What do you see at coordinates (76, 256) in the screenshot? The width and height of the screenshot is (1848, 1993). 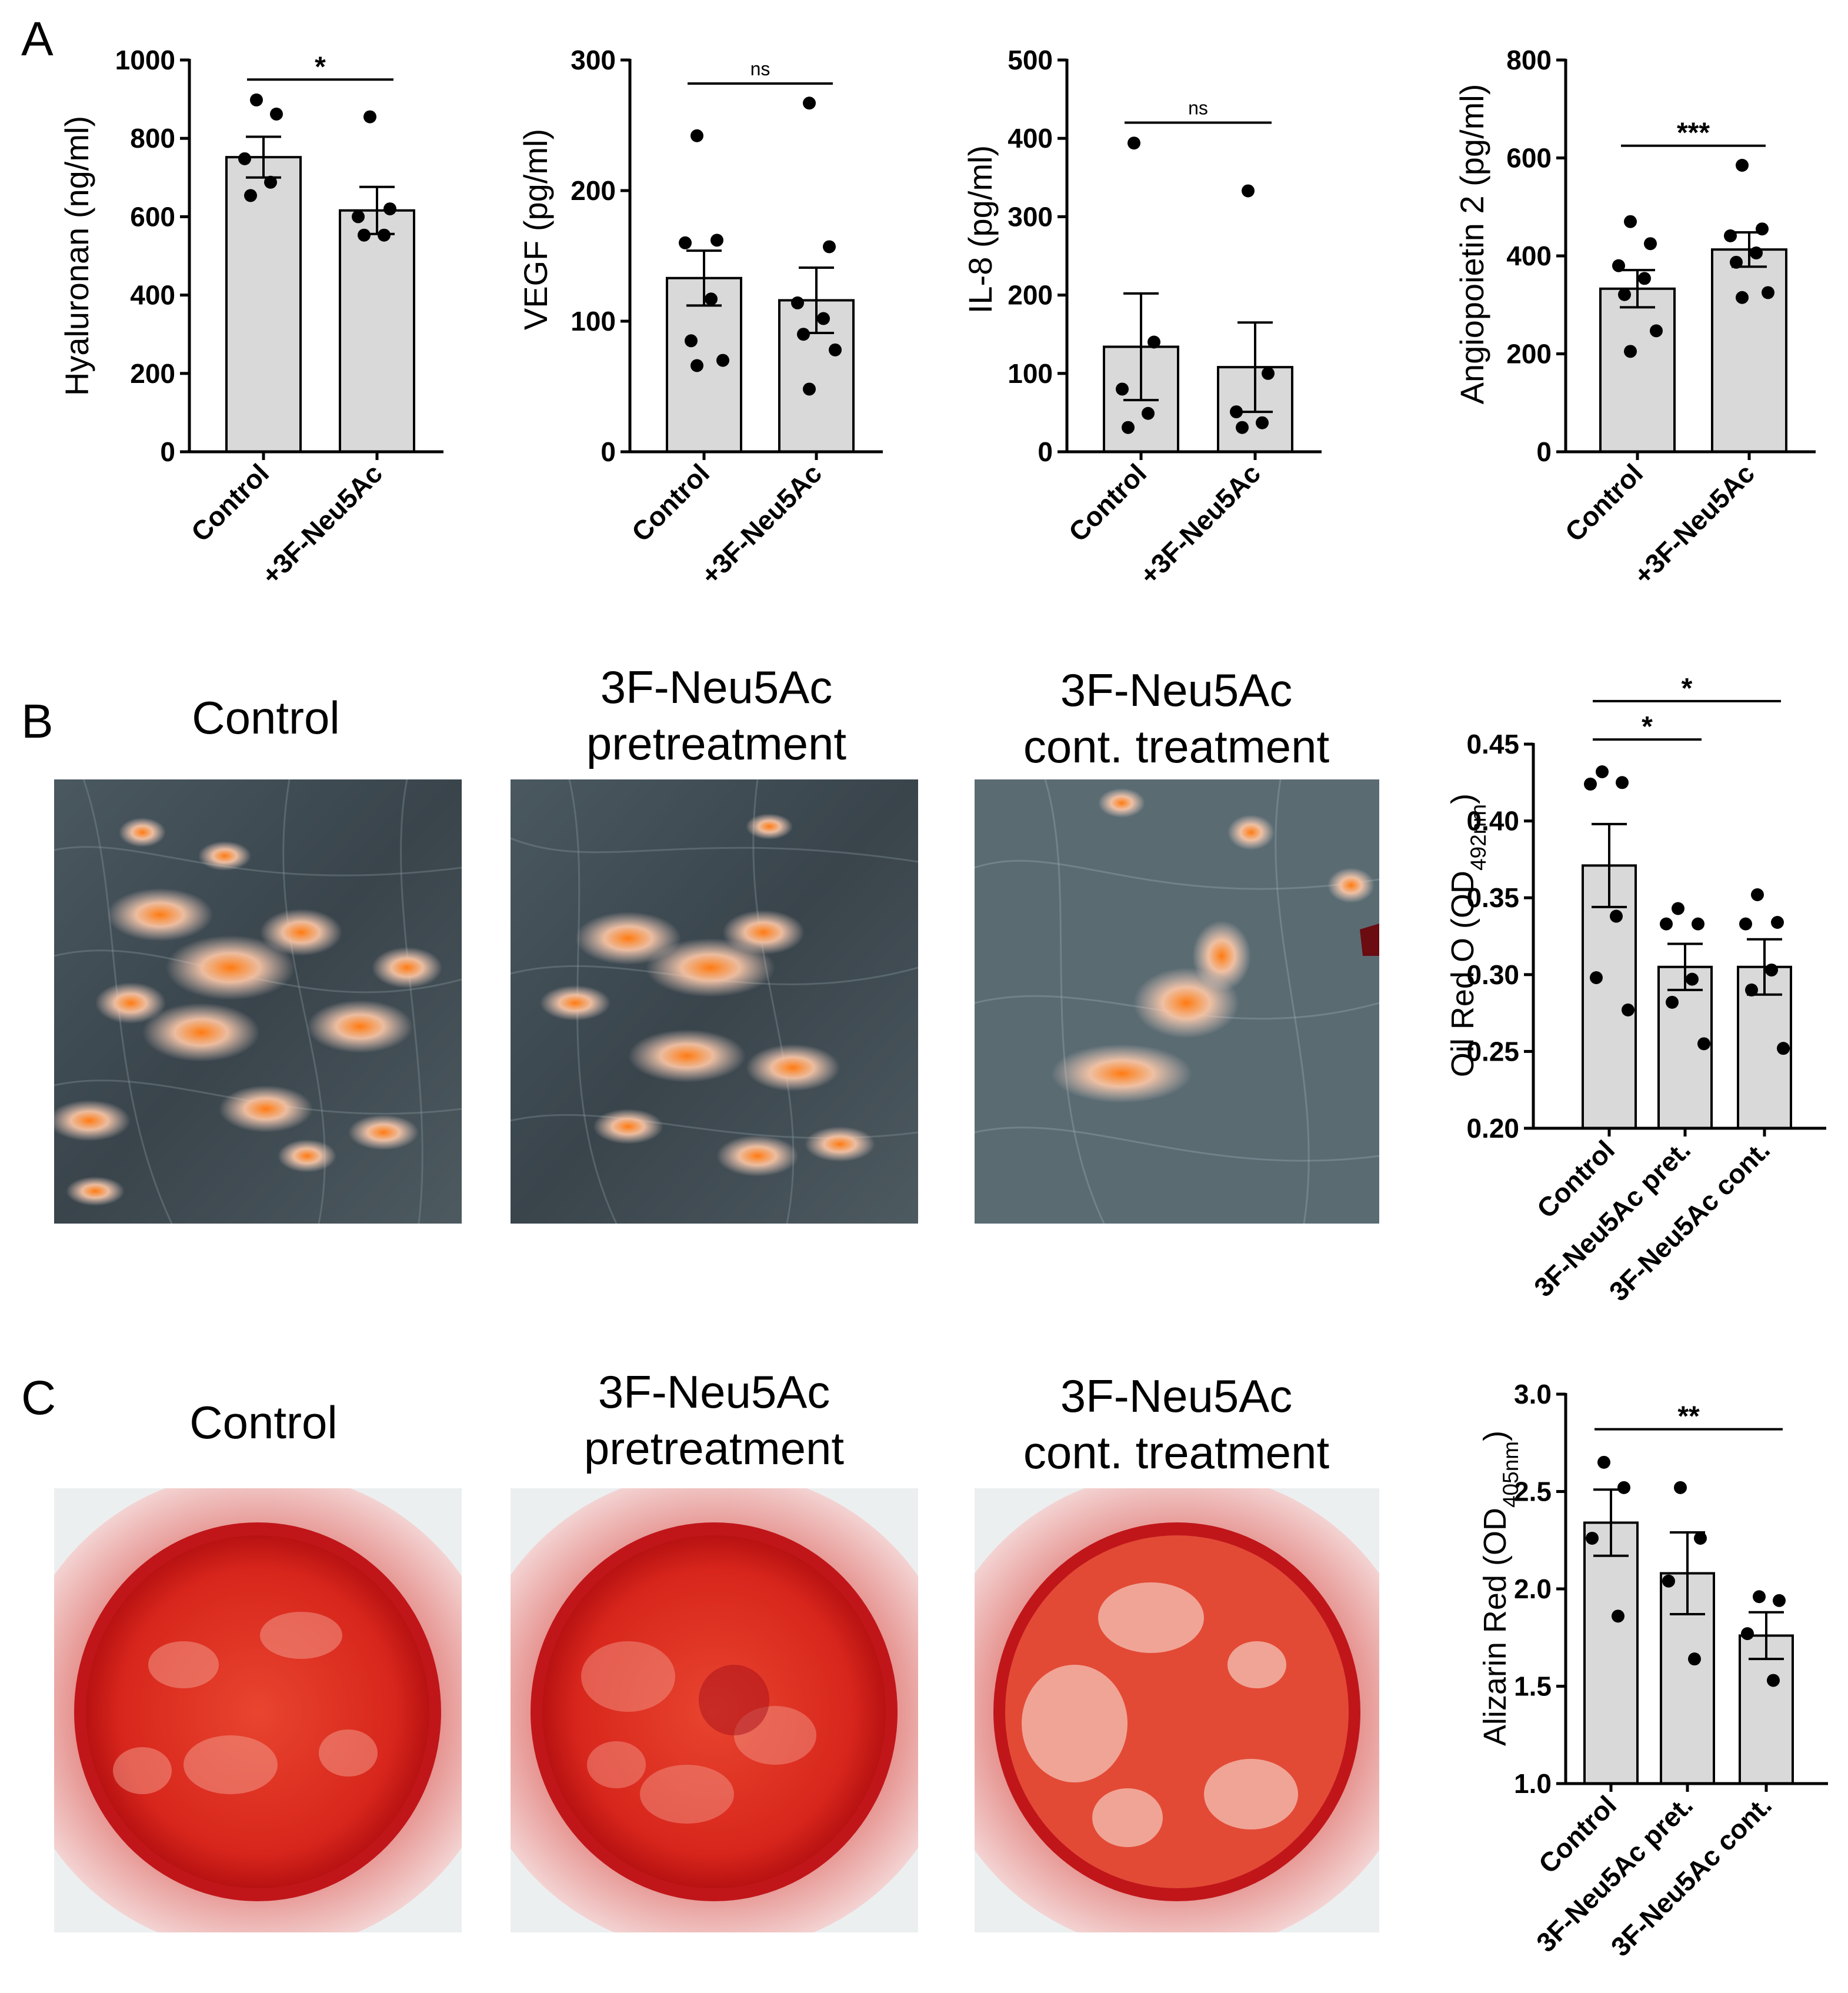 I see `y-axis-label: Hyaluronan (ng/ml)` at bounding box center [76, 256].